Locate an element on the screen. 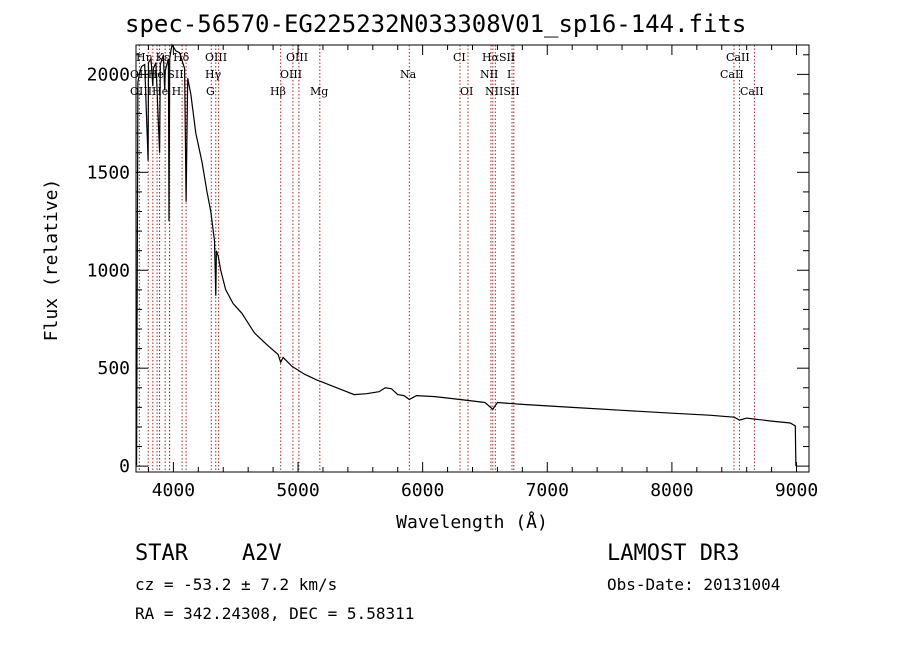 The width and height of the screenshot is (900, 649). coordinates: RA = 342.24308, DEC = 5.58311 is located at coordinates (275, 613).